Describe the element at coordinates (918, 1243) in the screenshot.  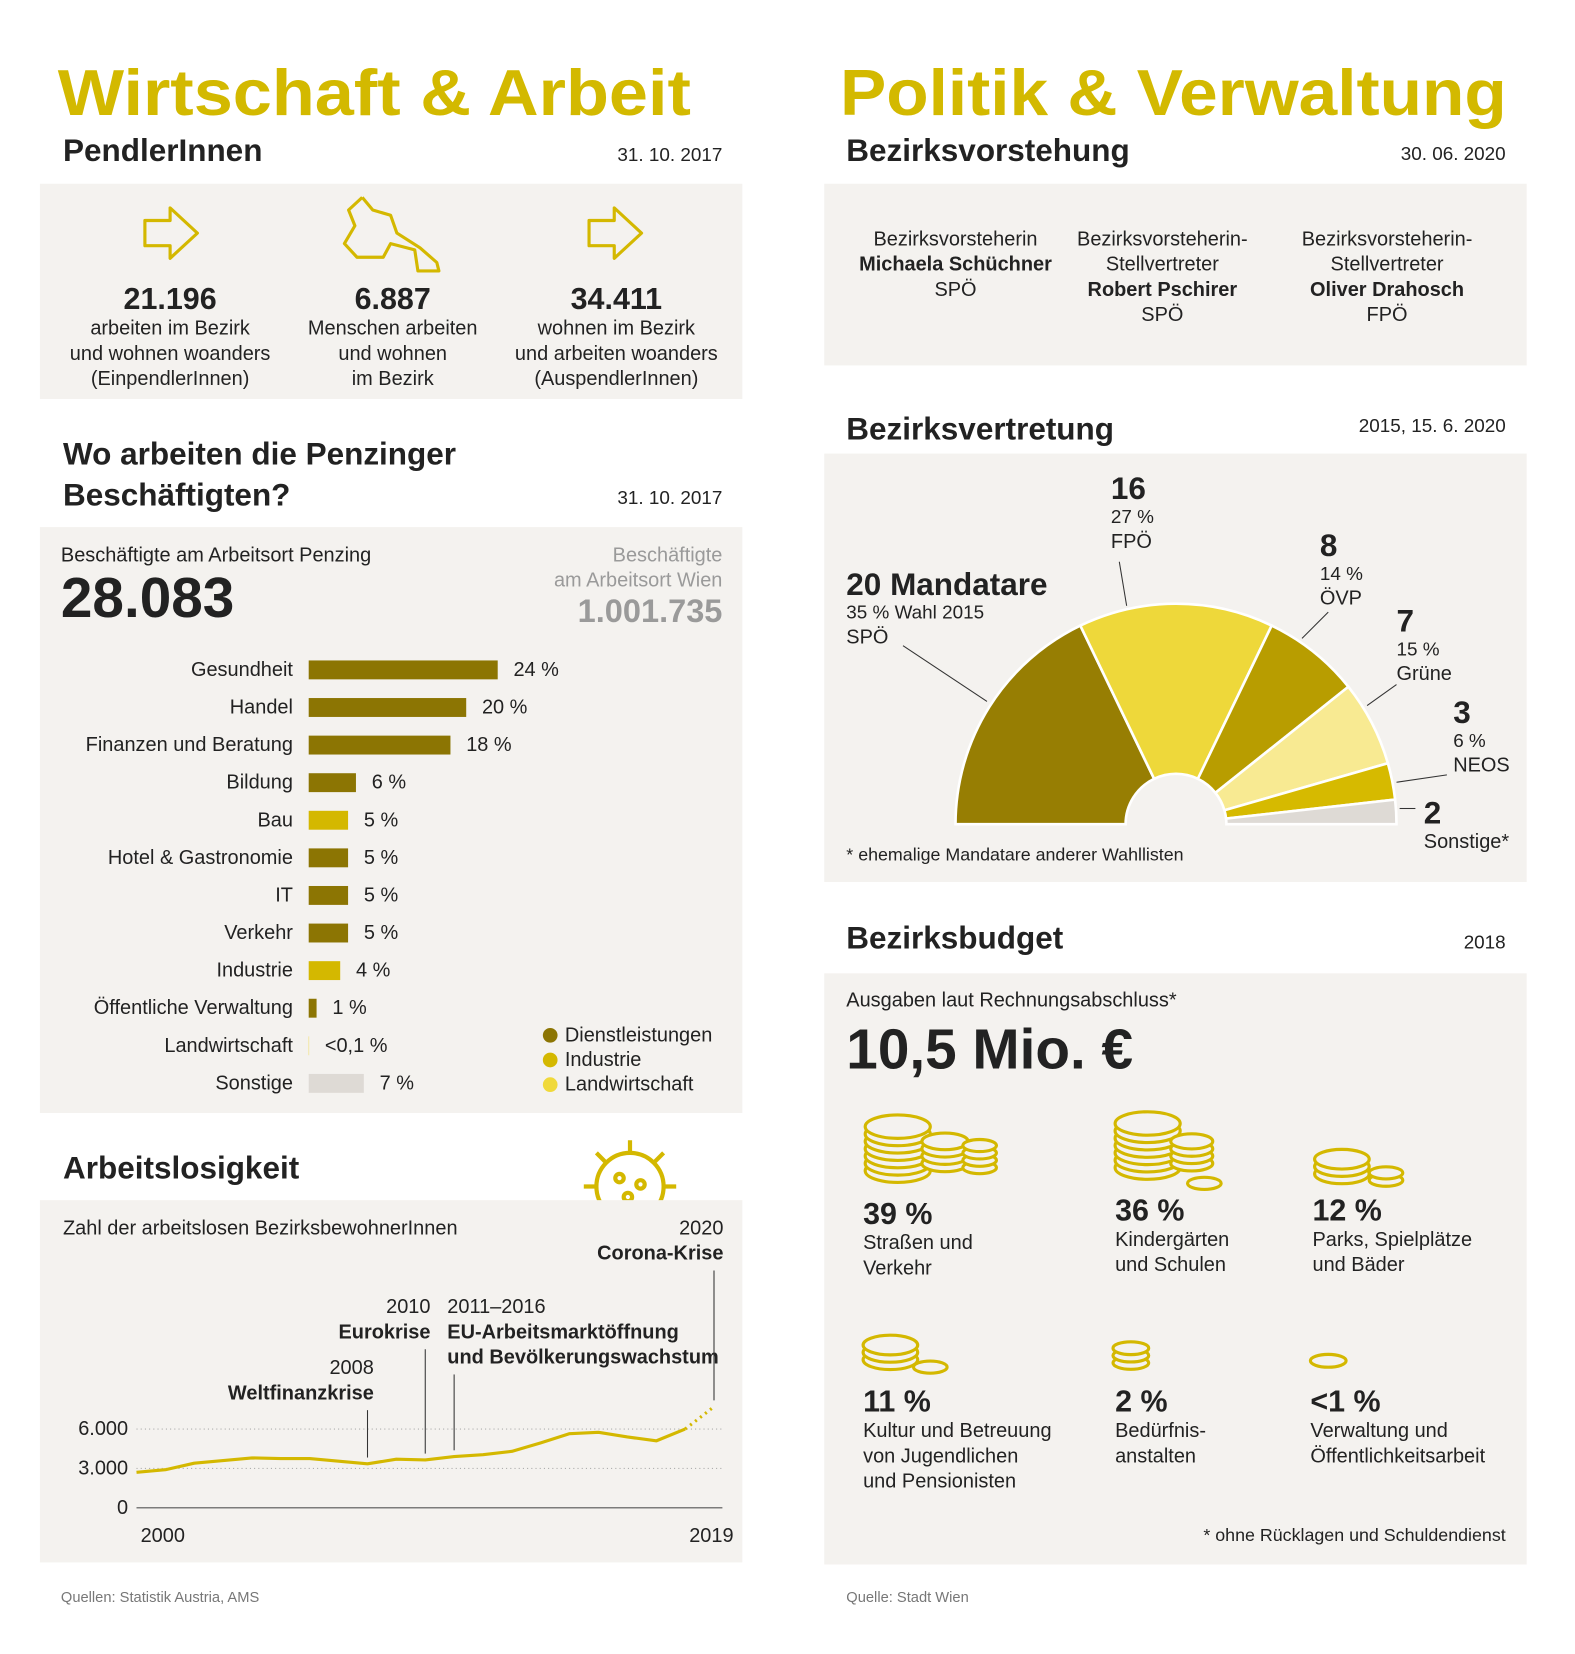
I see `text: Straßen und` at that location.